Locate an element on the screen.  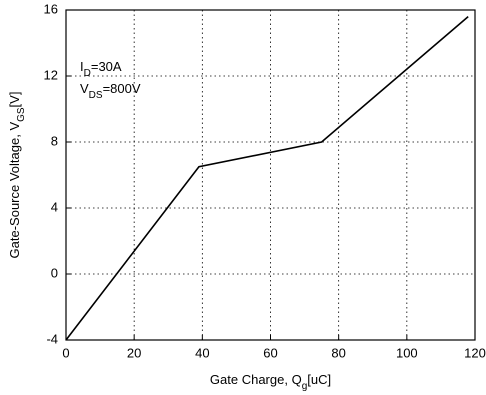
x-tick-label: 40 is located at coordinates (202, 352).